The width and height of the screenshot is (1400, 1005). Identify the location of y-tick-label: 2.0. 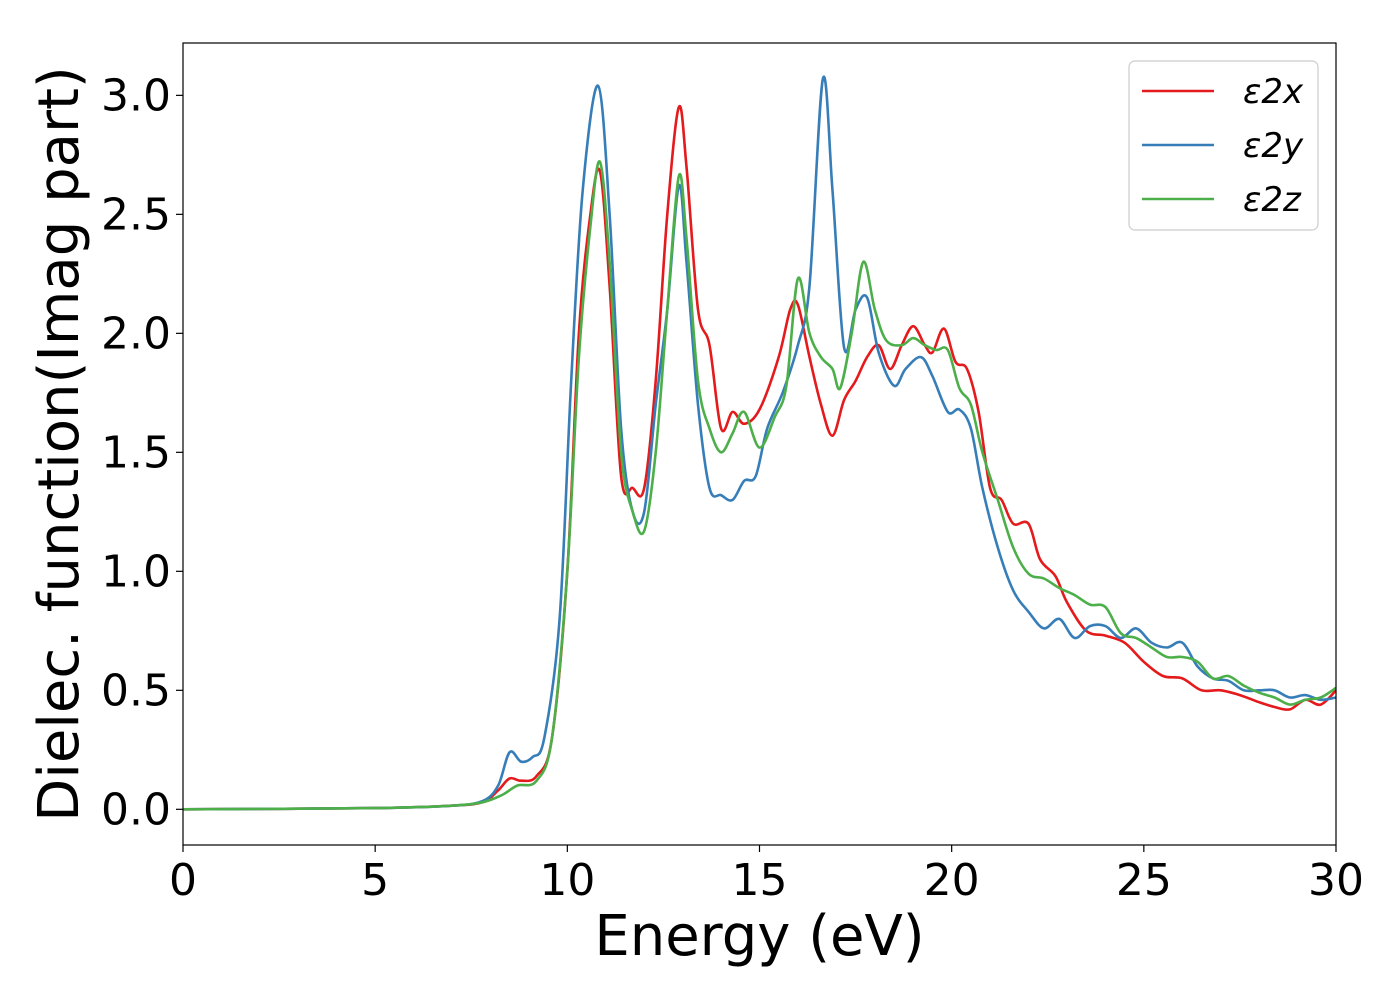
(136, 333).